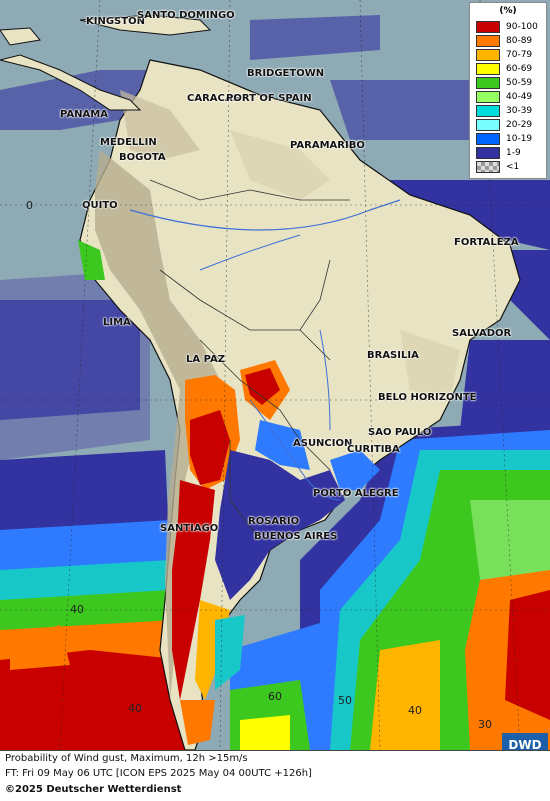 This screenshot has width=550, height=801. Describe the element at coordinates (427, 397) in the screenshot. I see `city-label: BELO HORIZONTE` at that location.